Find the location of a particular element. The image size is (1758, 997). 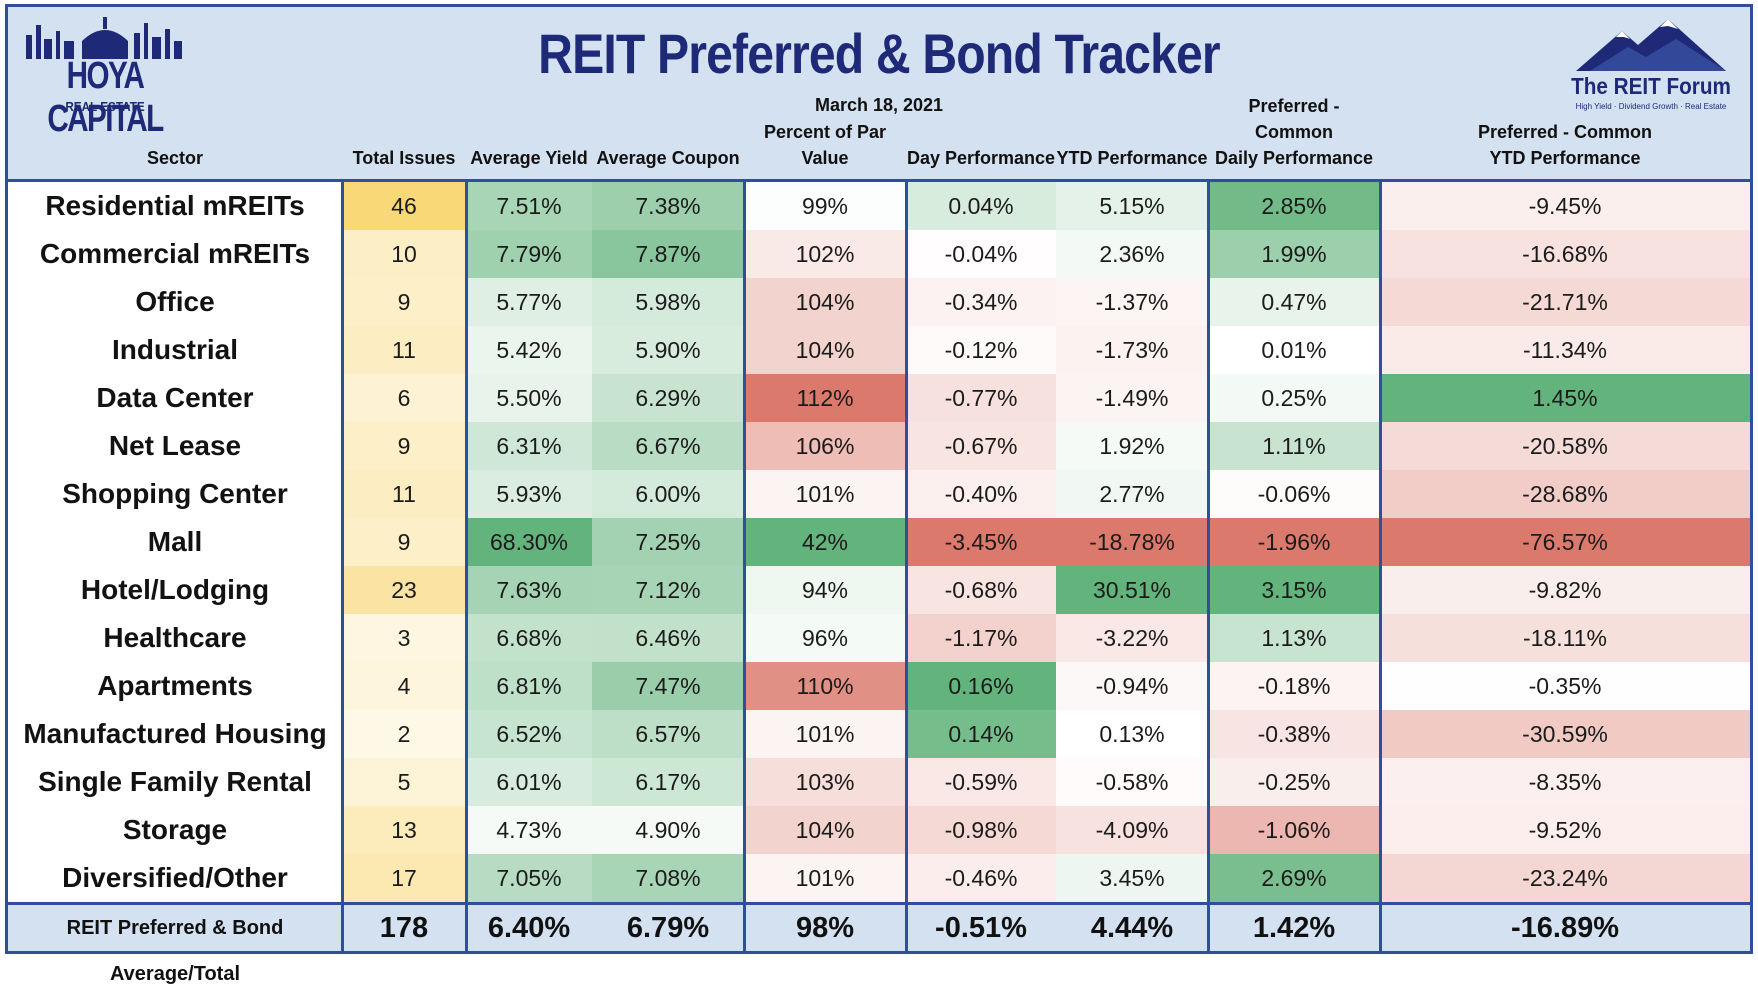

cell-day-performance: 0.14% is located at coordinates (981, 734).